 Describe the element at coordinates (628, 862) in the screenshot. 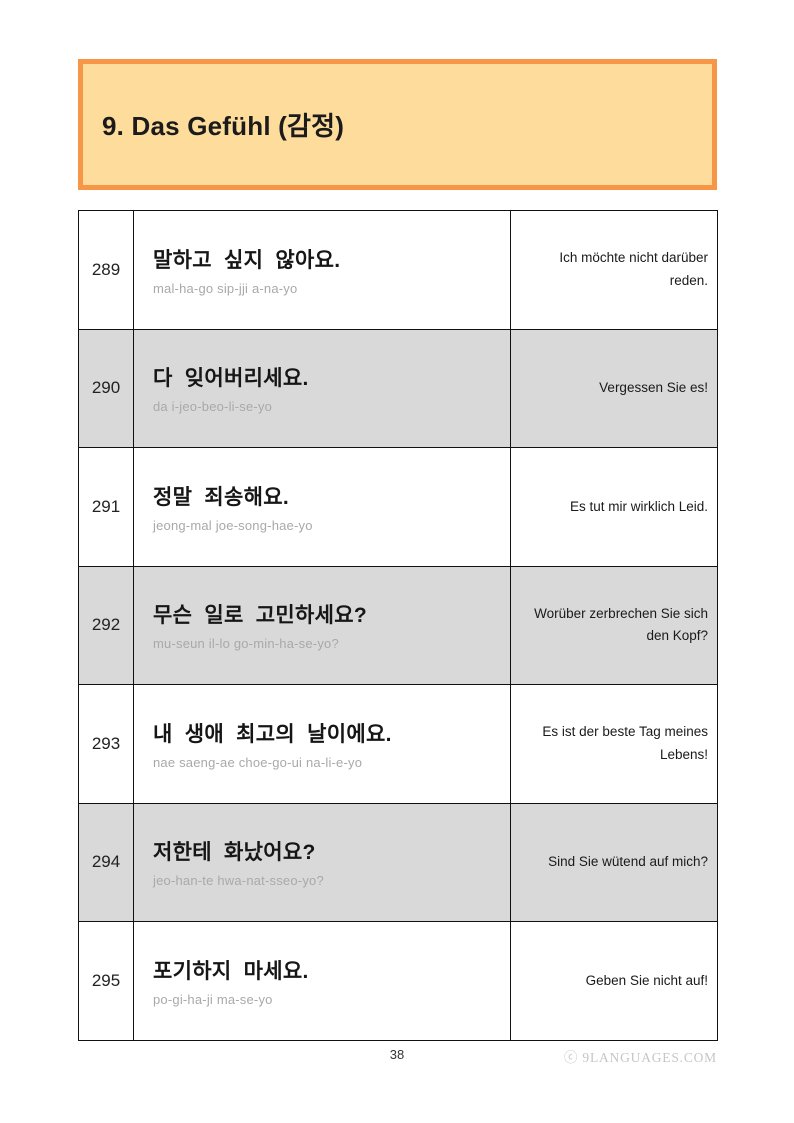

I see `german-translation: Sind Sie wütend auf mich?` at that location.